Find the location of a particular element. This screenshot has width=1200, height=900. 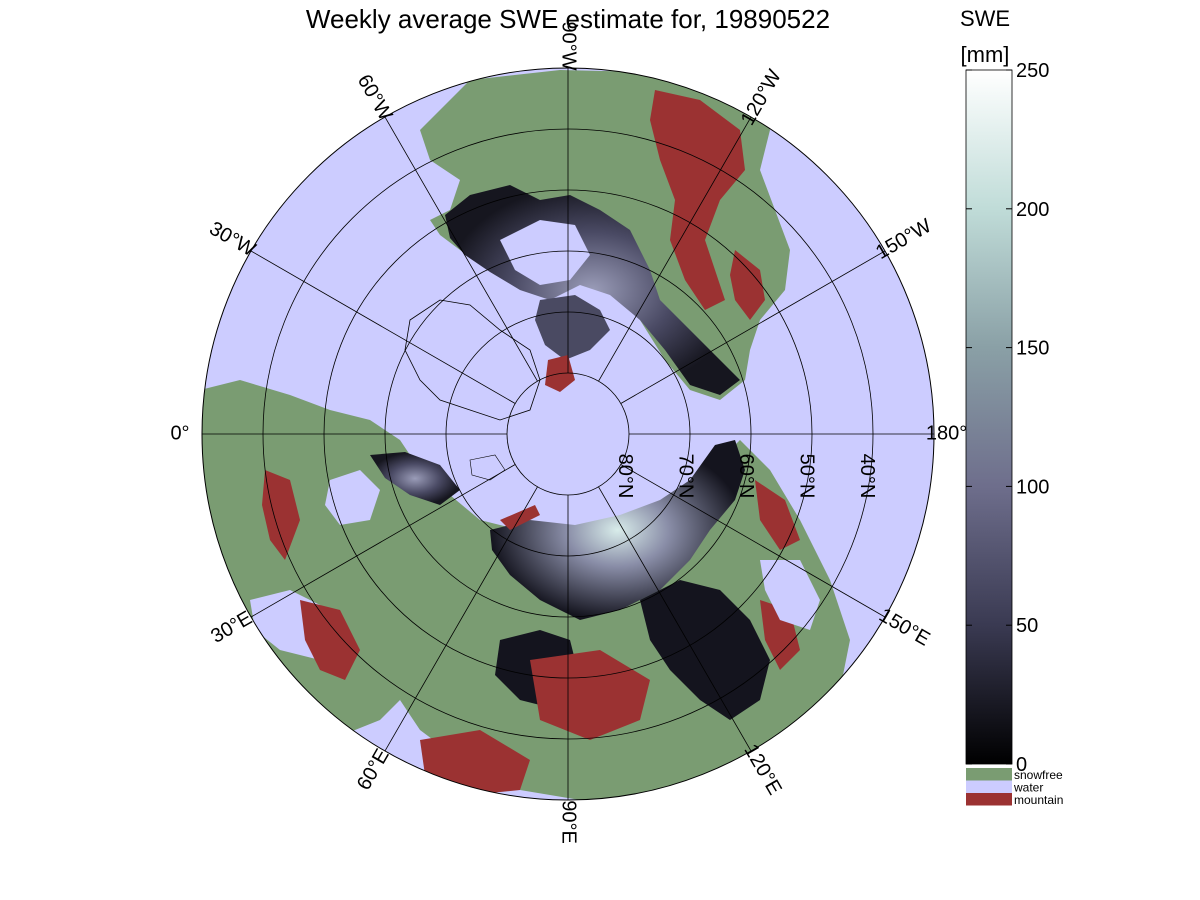

colorbar-label-swe: SWE is located at coordinates (985, 18).